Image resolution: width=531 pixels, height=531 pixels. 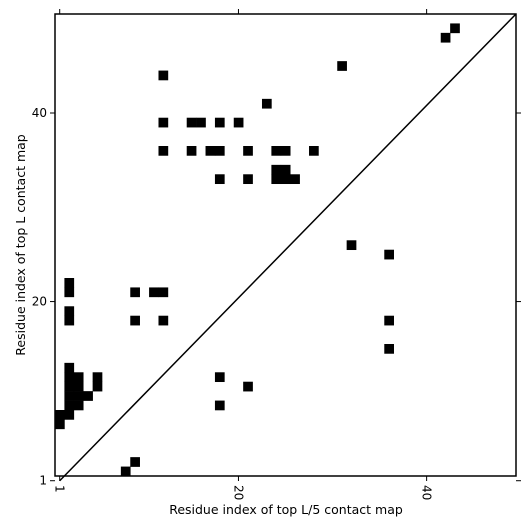 What do you see at coordinates (427, 492) in the screenshot?
I see `x-tick-label: 40` at bounding box center [427, 492].